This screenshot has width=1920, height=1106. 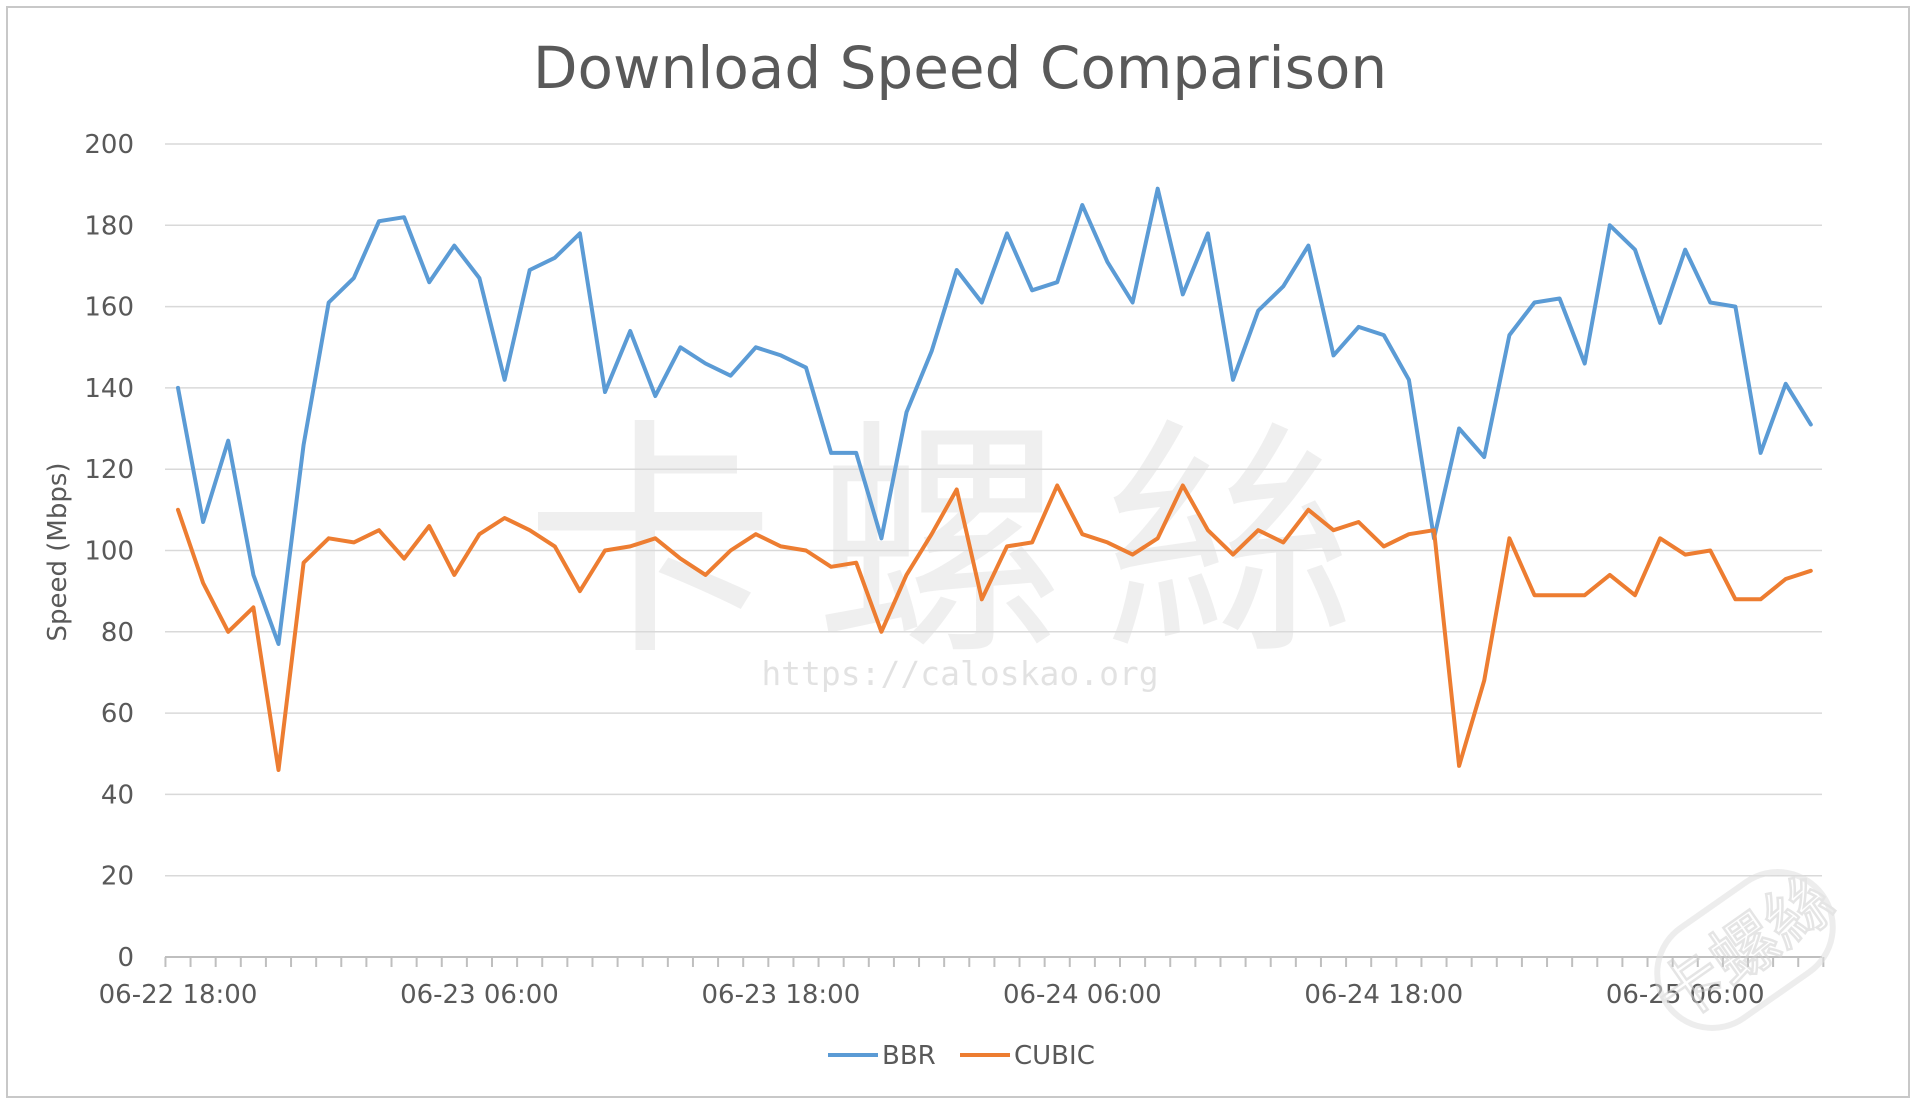 I want to click on chart-title: Download Speed Comparison, so click(x=960, y=68).